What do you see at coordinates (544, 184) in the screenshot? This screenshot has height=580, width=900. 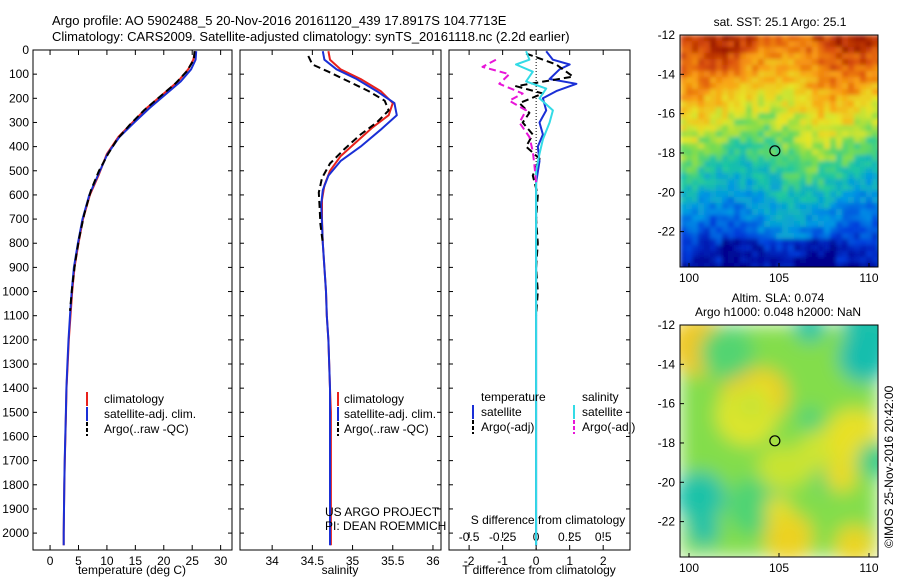 I see `series-line` at bounding box center [544, 184].